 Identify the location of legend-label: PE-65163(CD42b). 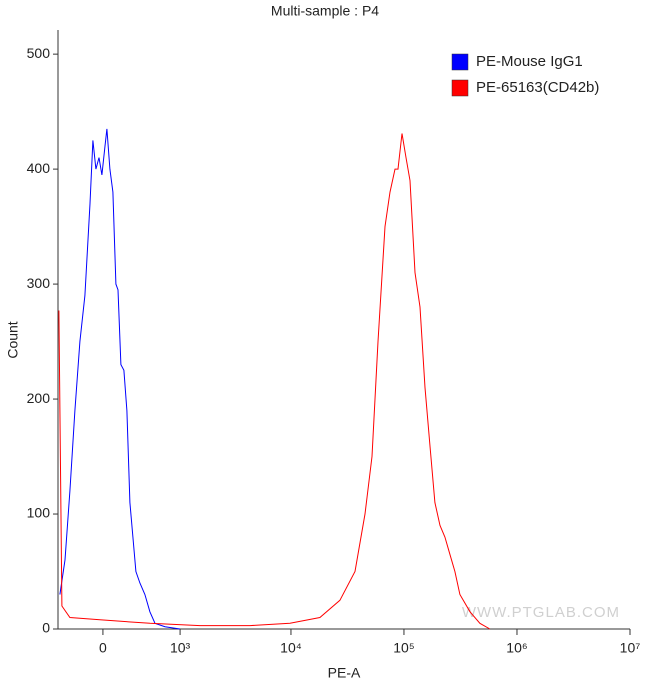
(537, 87).